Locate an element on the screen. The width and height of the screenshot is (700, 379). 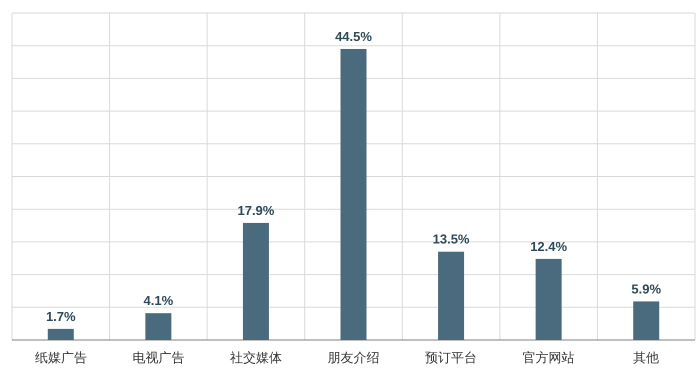
x-tick-label: 其他 is located at coordinates (646, 357).